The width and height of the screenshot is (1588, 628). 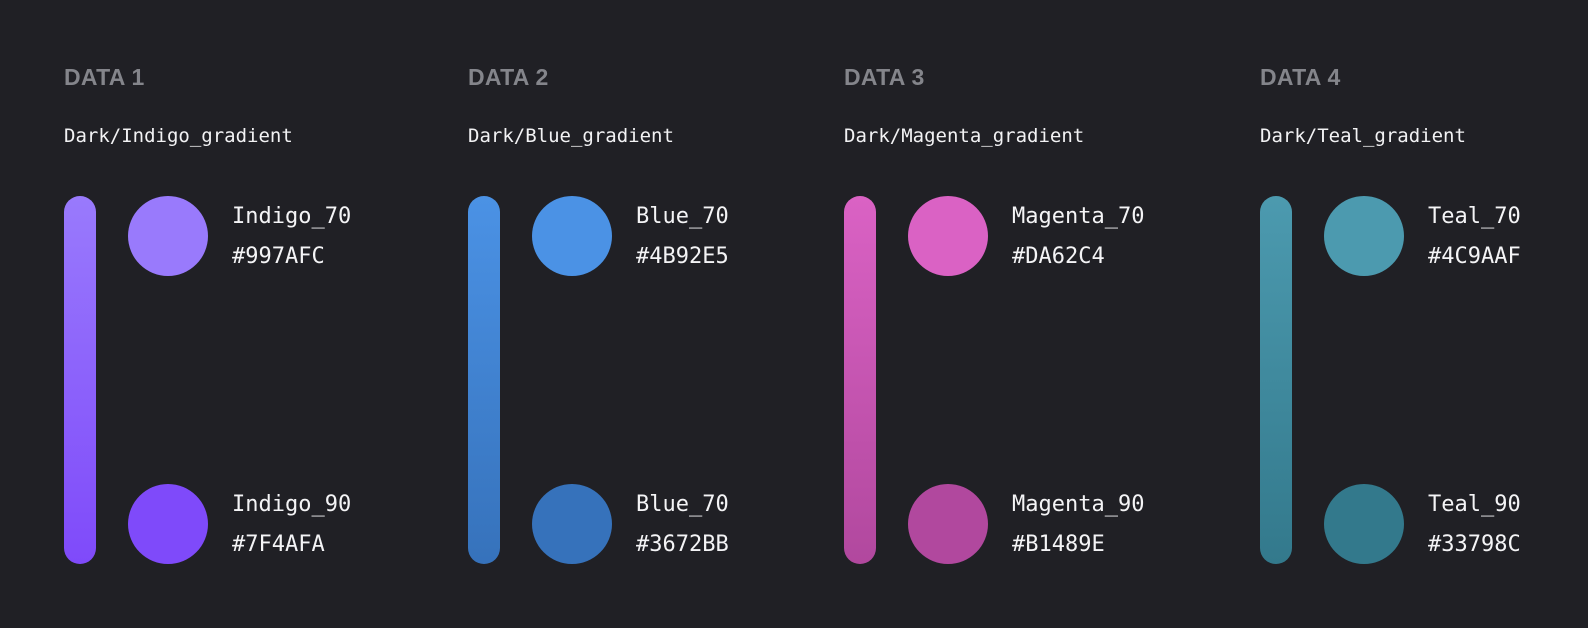 What do you see at coordinates (1474, 256) in the screenshot?
I see `color-hex-top: #4C9AAF` at bounding box center [1474, 256].